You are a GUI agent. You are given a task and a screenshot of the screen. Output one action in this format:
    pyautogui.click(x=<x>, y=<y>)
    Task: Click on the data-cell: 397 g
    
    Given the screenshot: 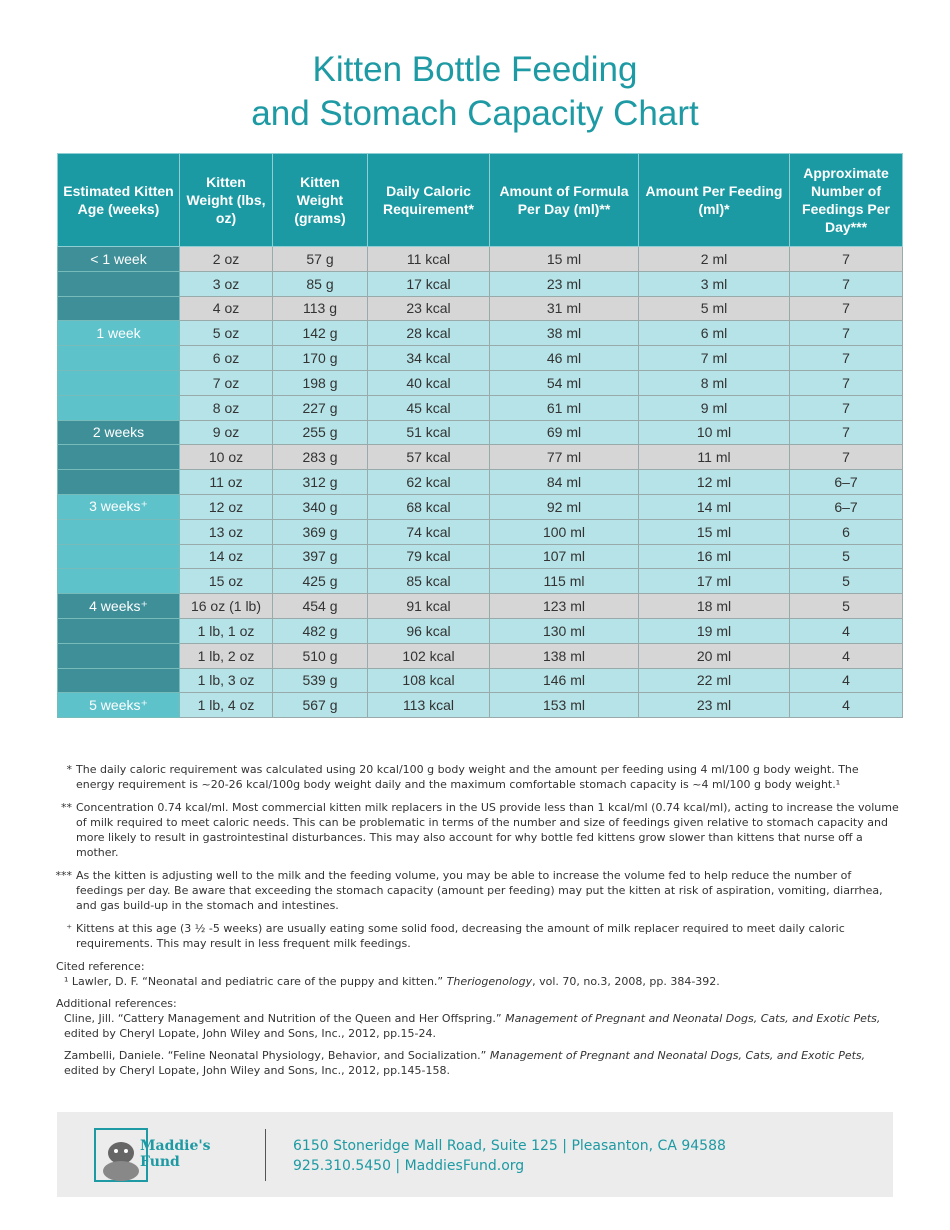 What is the action you would take?
    pyautogui.click(x=320, y=556)
    